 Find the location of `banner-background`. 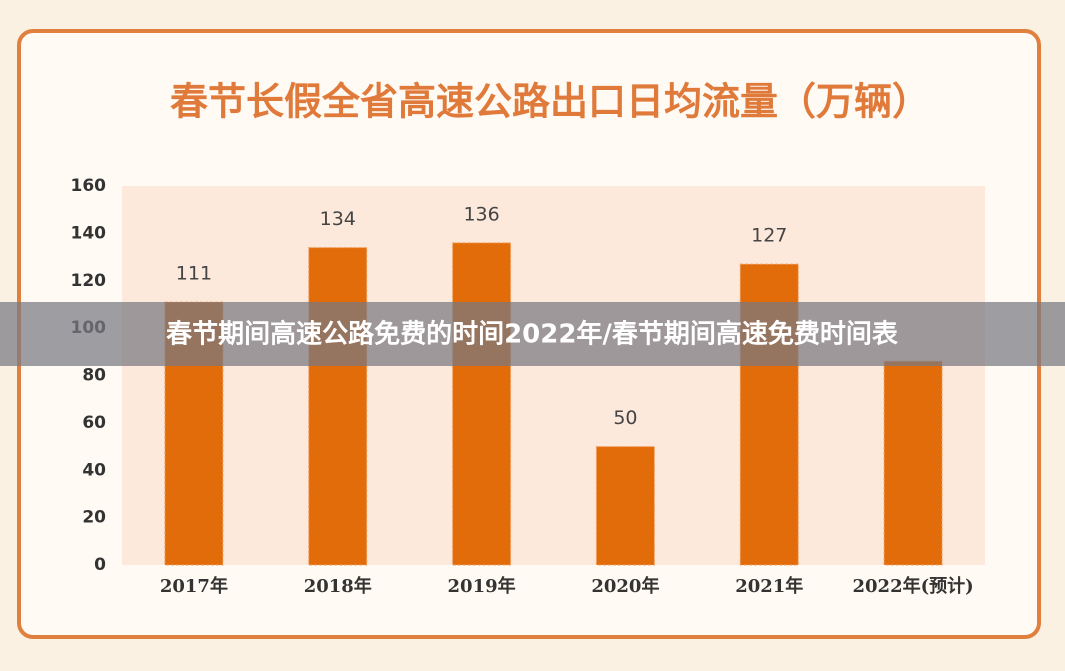

banner-background is located at coordinates (532, 334).